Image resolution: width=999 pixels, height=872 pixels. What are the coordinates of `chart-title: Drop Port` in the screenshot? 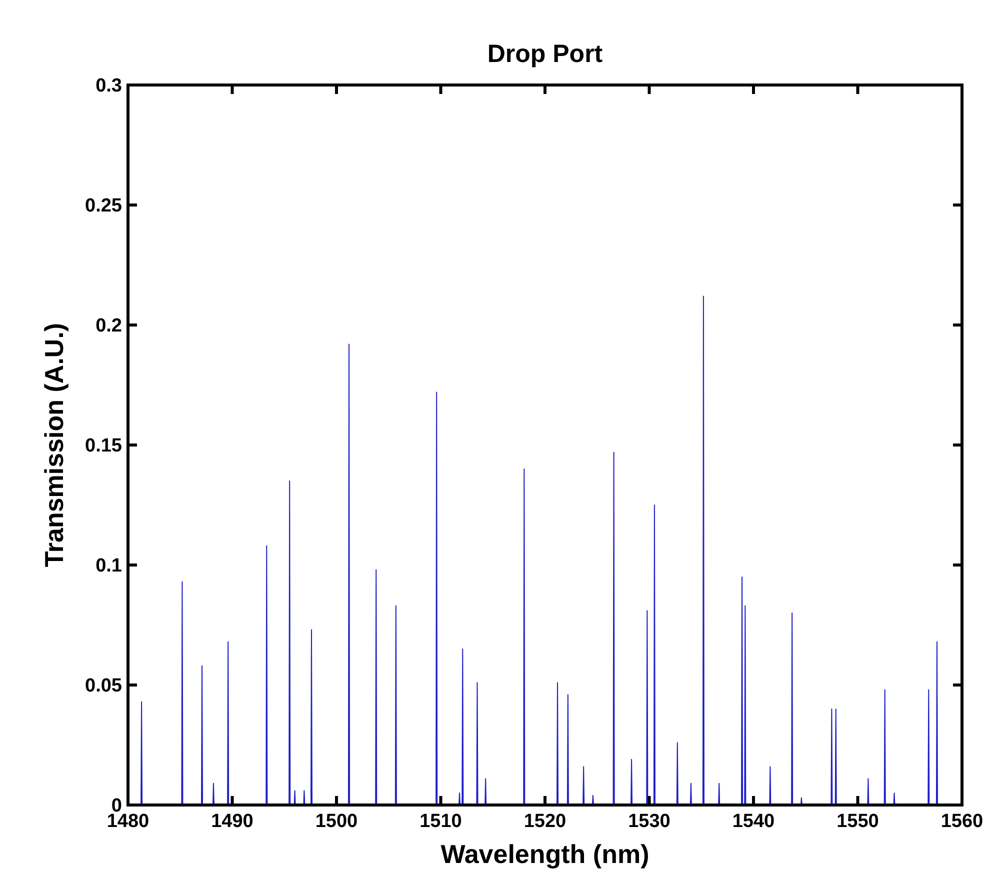 It's located at (545, 54).